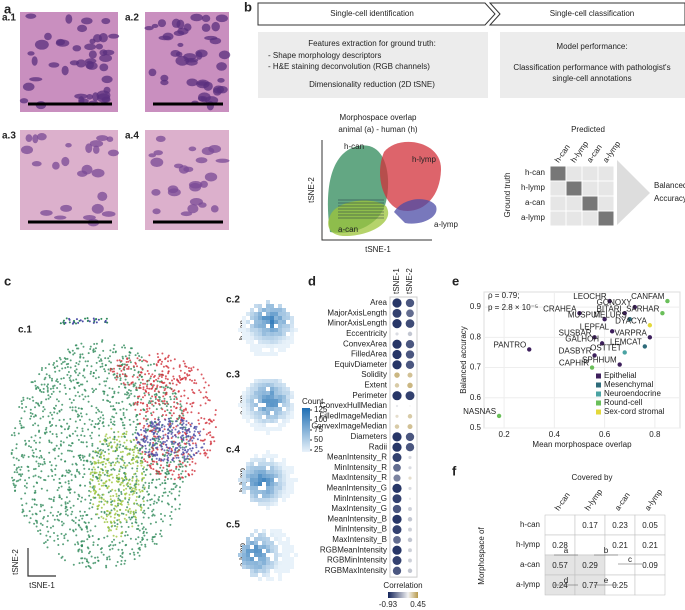 Image resolution: width=685 pixels, height=610 pixels. Describe the element at coordinates (591, 78) in the screenshot. I see `box-text: single-cell annotations` at that location.